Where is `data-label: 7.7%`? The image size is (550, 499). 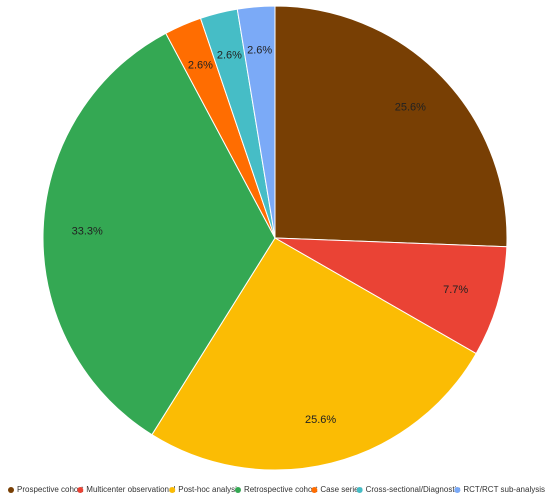 data-label: 7.7% is located at coordinates (455, 290).